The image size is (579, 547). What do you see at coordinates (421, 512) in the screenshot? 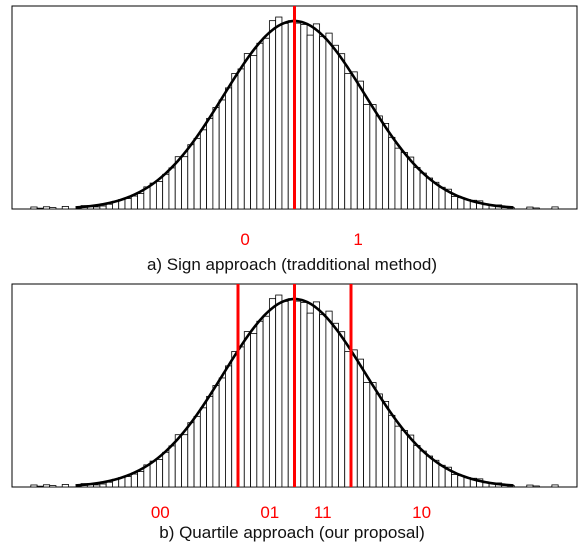
I see `region-label-10: 10` at bounding box center [421, 512].